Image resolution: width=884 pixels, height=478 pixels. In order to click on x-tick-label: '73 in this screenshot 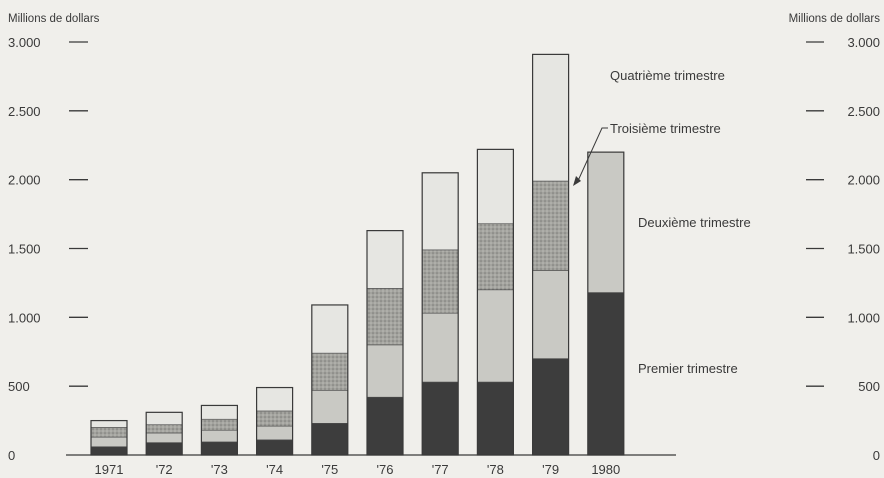, I will do `click(219, 469)`.